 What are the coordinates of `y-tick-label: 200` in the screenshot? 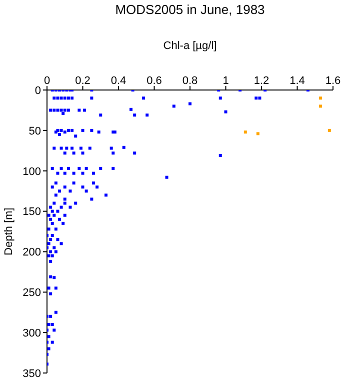 It's located at (31, 252).